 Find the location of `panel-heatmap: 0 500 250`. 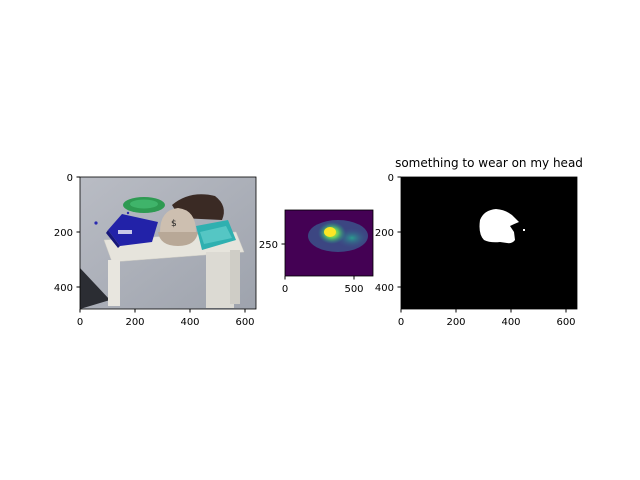

panel-heatmap: 0 500 250 is located at coordinates (316, 252).